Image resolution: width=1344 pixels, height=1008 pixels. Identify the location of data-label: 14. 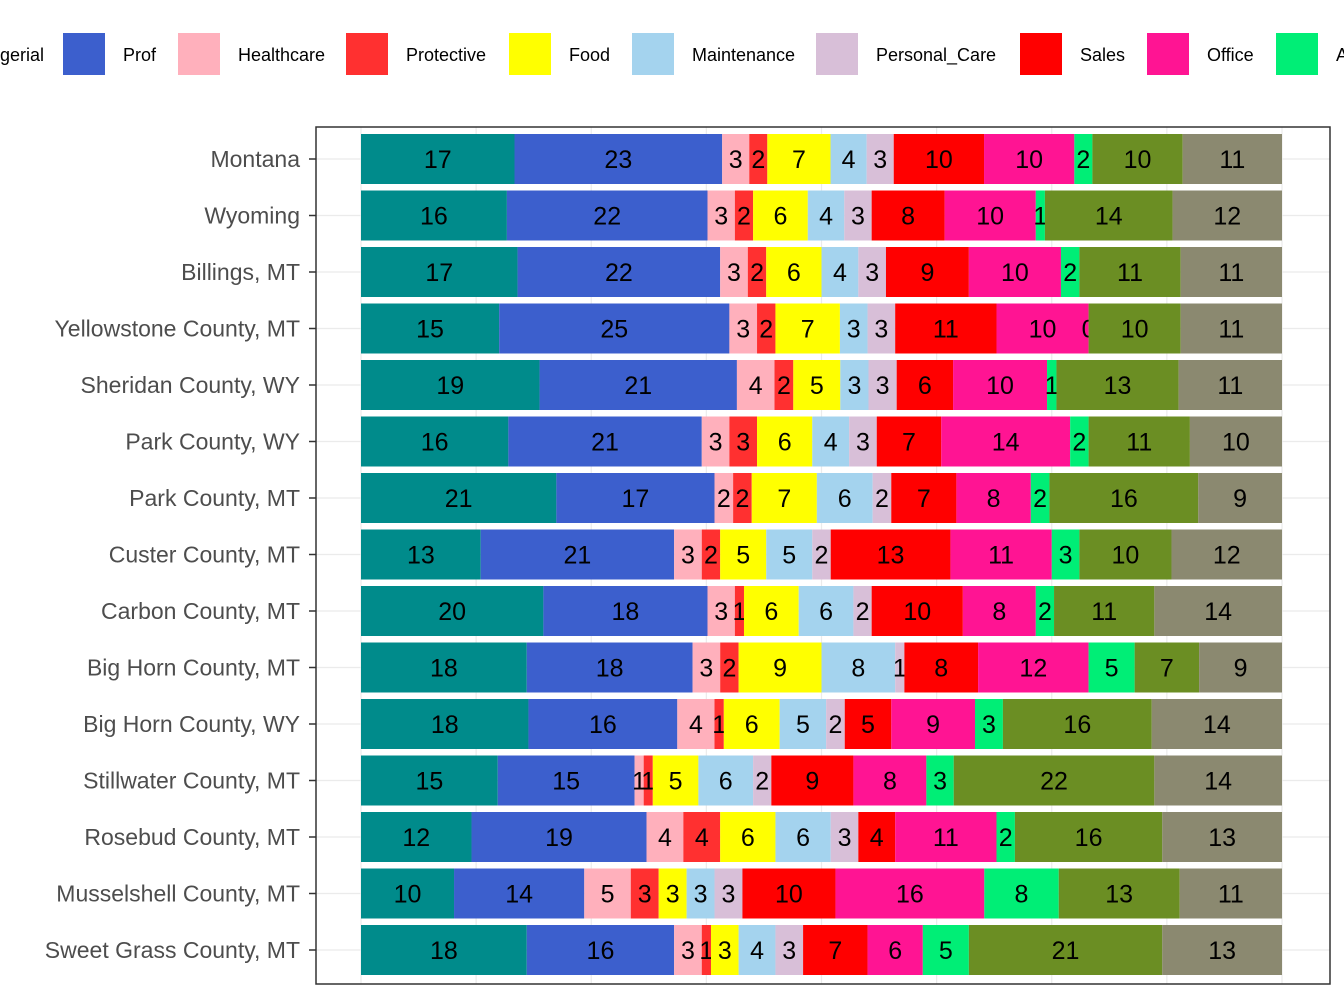
(1006, 443).